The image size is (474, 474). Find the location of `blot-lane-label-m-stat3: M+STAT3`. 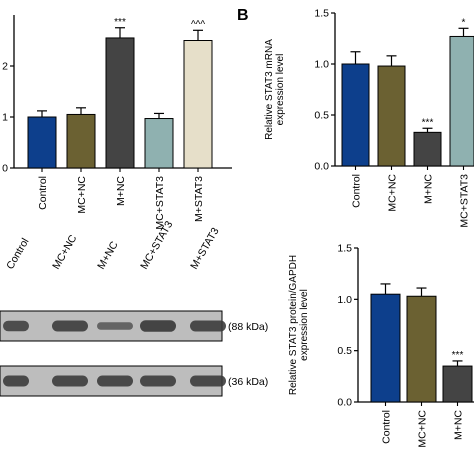

blot-lane-label-m-stat3: M+STAT3 is located at coordinates (204, 249).